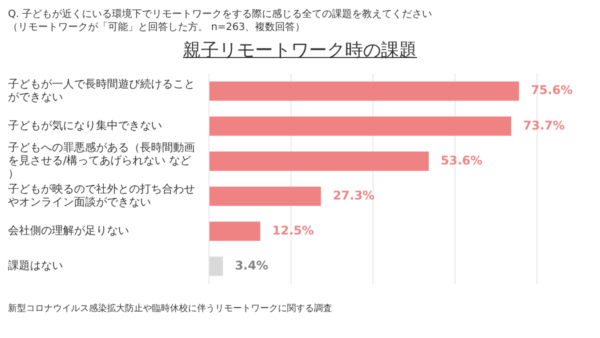 This screenshot has width=600, height=338. What do you see at coordinates (544, 125) in the screenshot?
I see `data-label: 73.7%` at bounding box center [544, 125].